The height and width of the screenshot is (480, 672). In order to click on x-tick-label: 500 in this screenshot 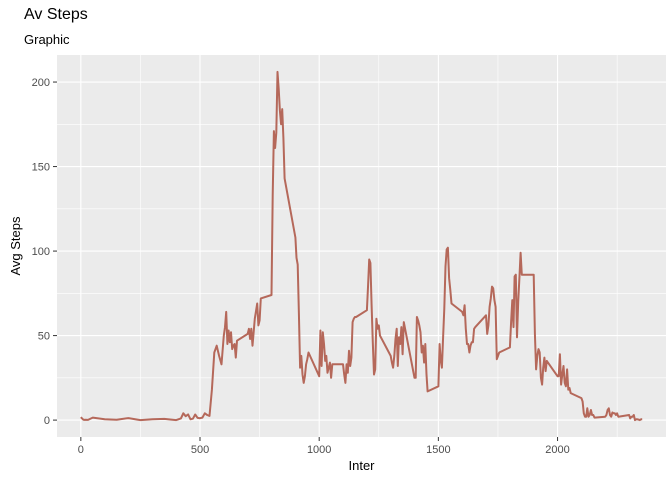, I will do `click(200, 450)`.